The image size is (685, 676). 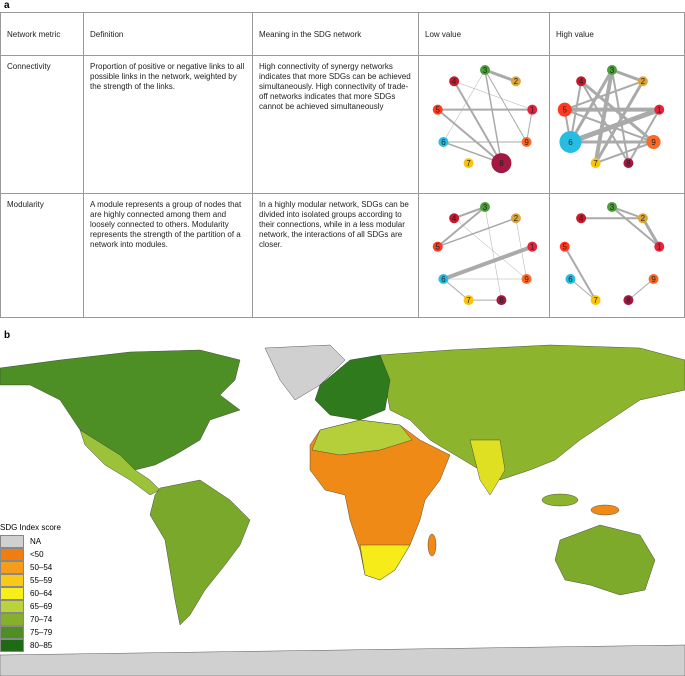 I want to click on north-africa, so click(x=362, y=437).